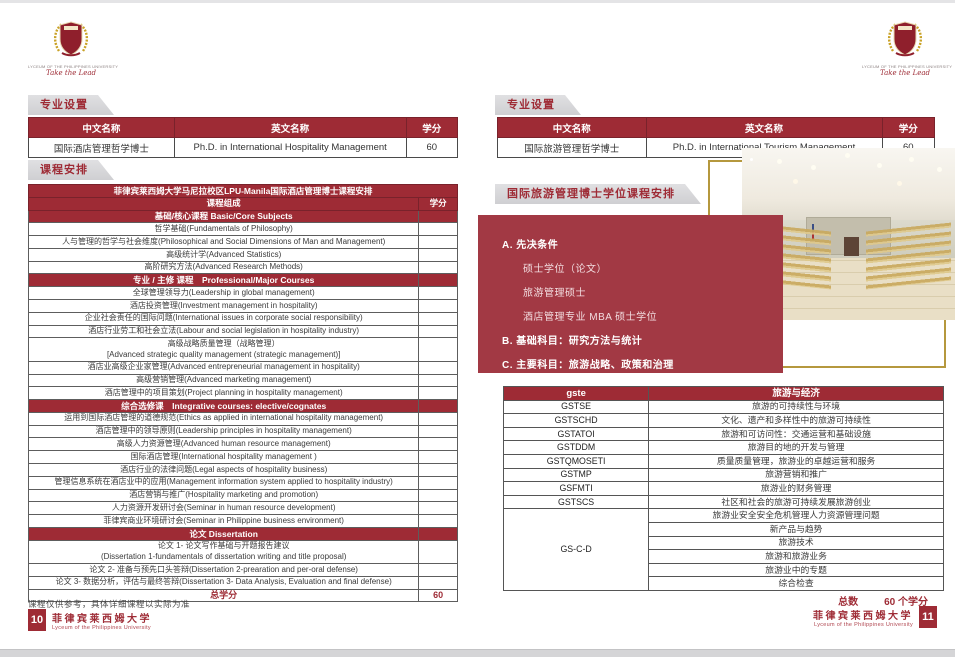  I want to click on program-credits: 60, so click(432, 147).